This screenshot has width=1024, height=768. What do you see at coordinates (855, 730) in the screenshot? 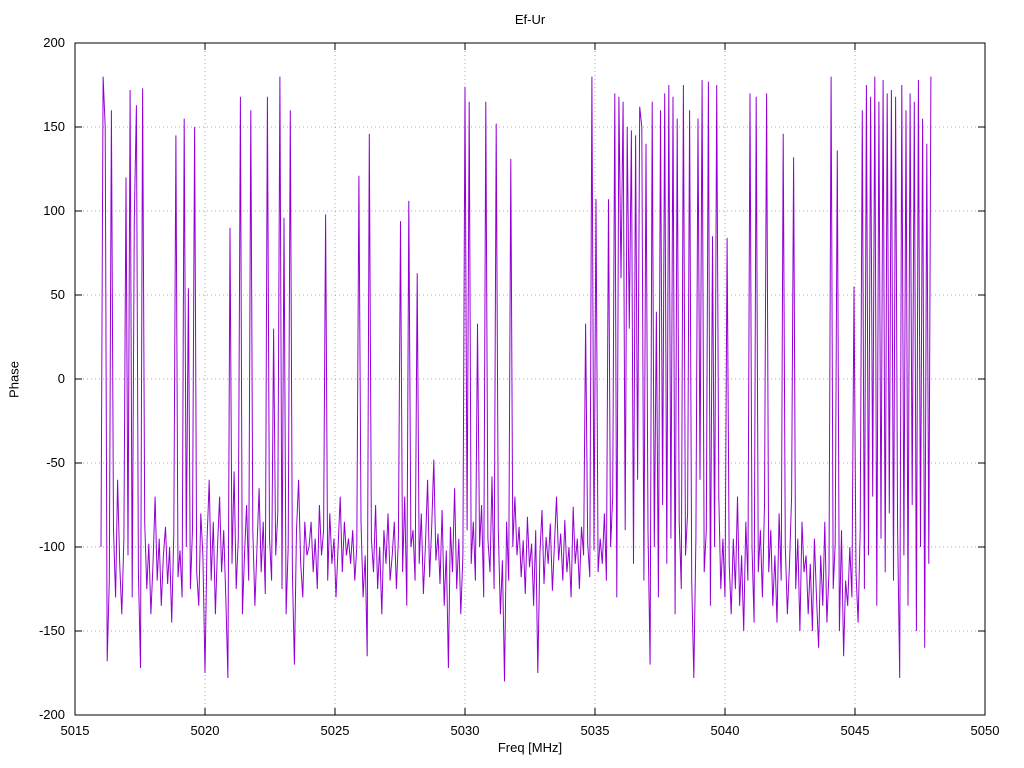
I see `x-tick-label: 5045` at bounding box center [855, 730].